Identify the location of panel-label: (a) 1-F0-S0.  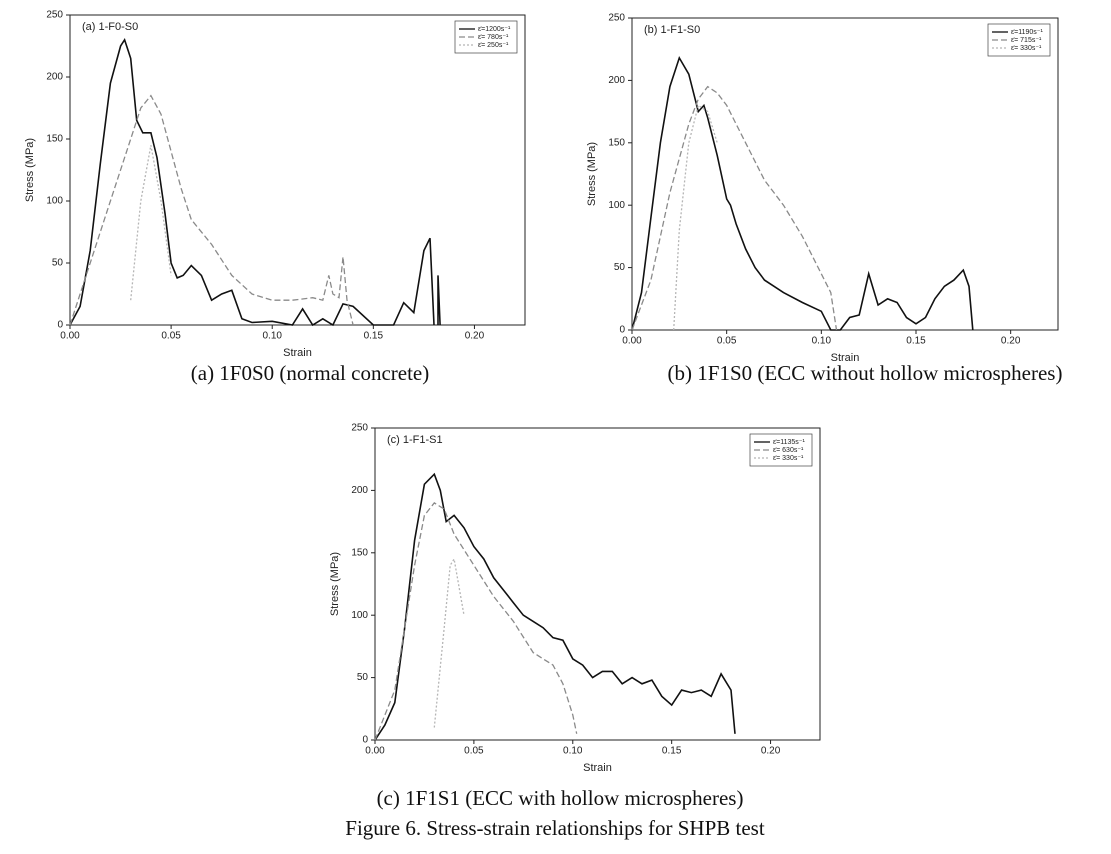
(110, 27).